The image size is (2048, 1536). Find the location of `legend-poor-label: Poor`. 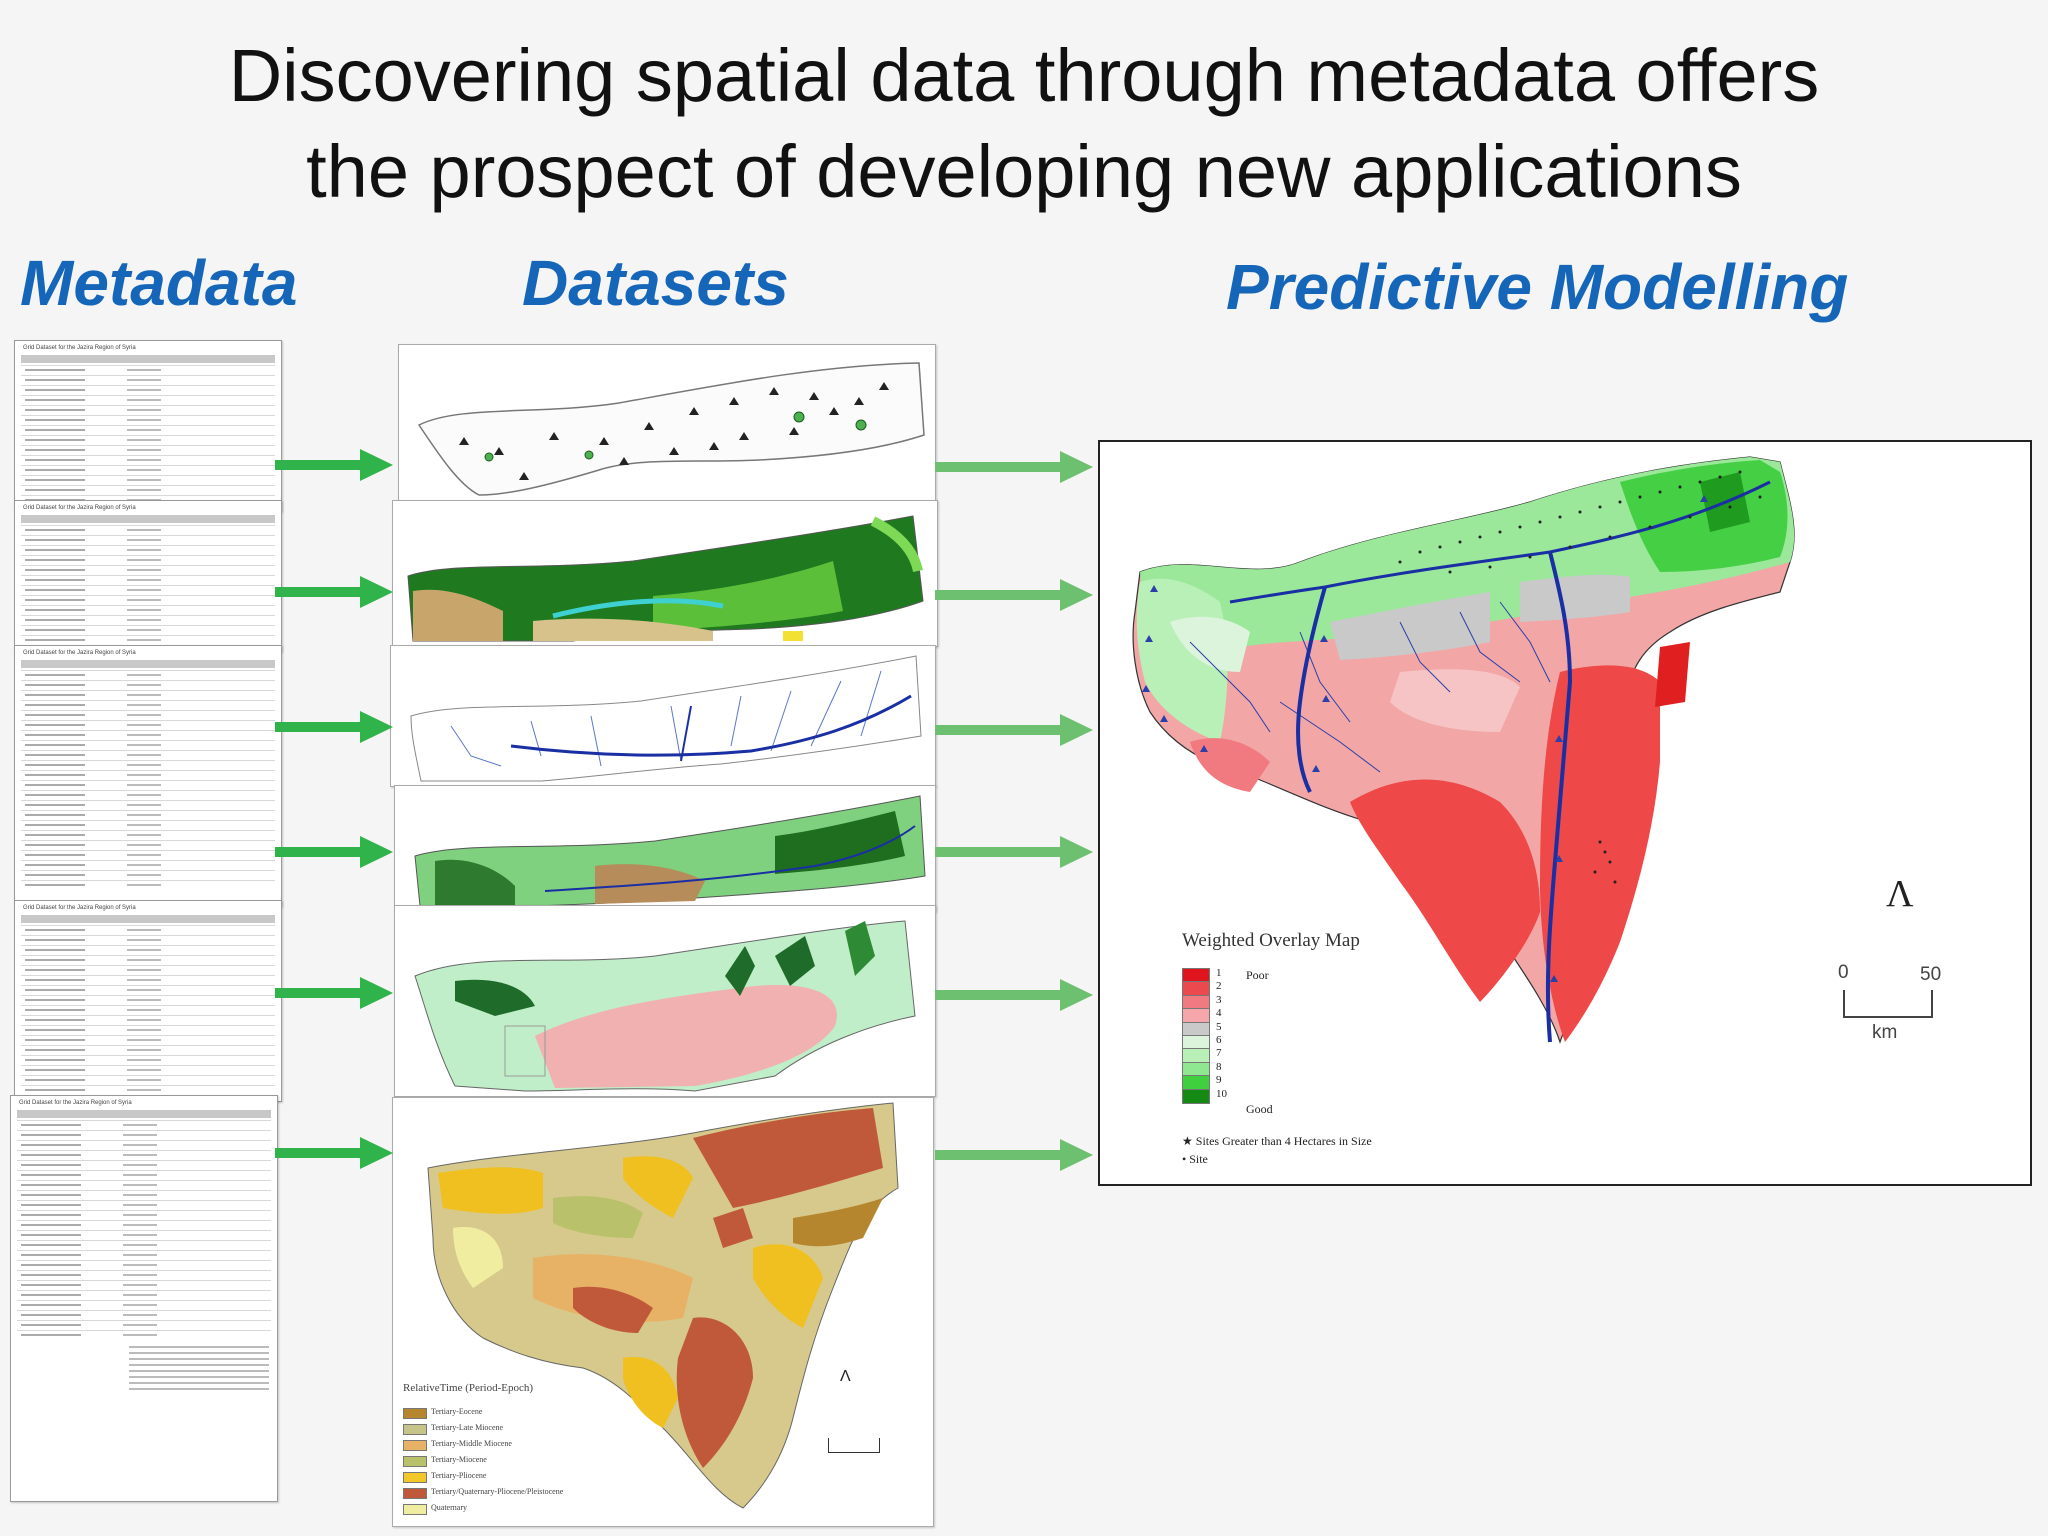

legend-poor-label: Poor is located at coordinates (1257, 975).